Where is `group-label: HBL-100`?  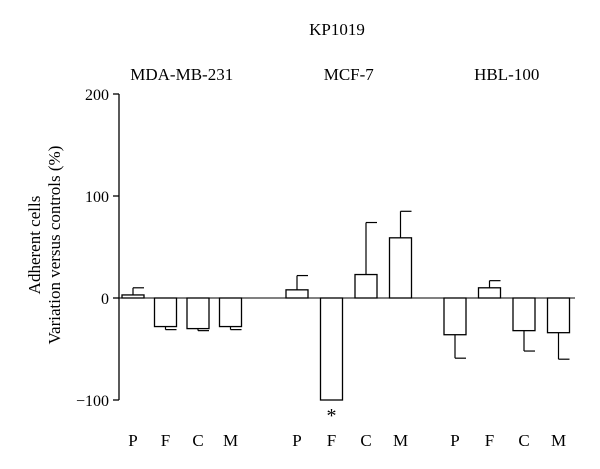 group-label: HBL-100 is located at coordinates (506, 74).